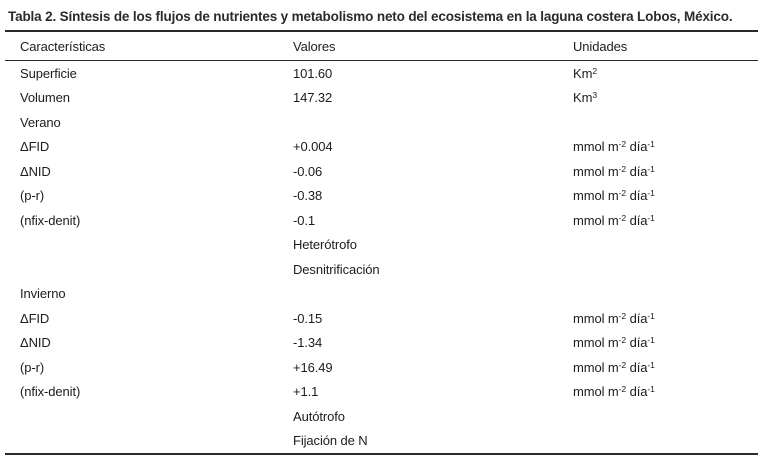  Describe the element at coordinates (381, 122) in the screenshot. I see `table-row: Verano` at that location.